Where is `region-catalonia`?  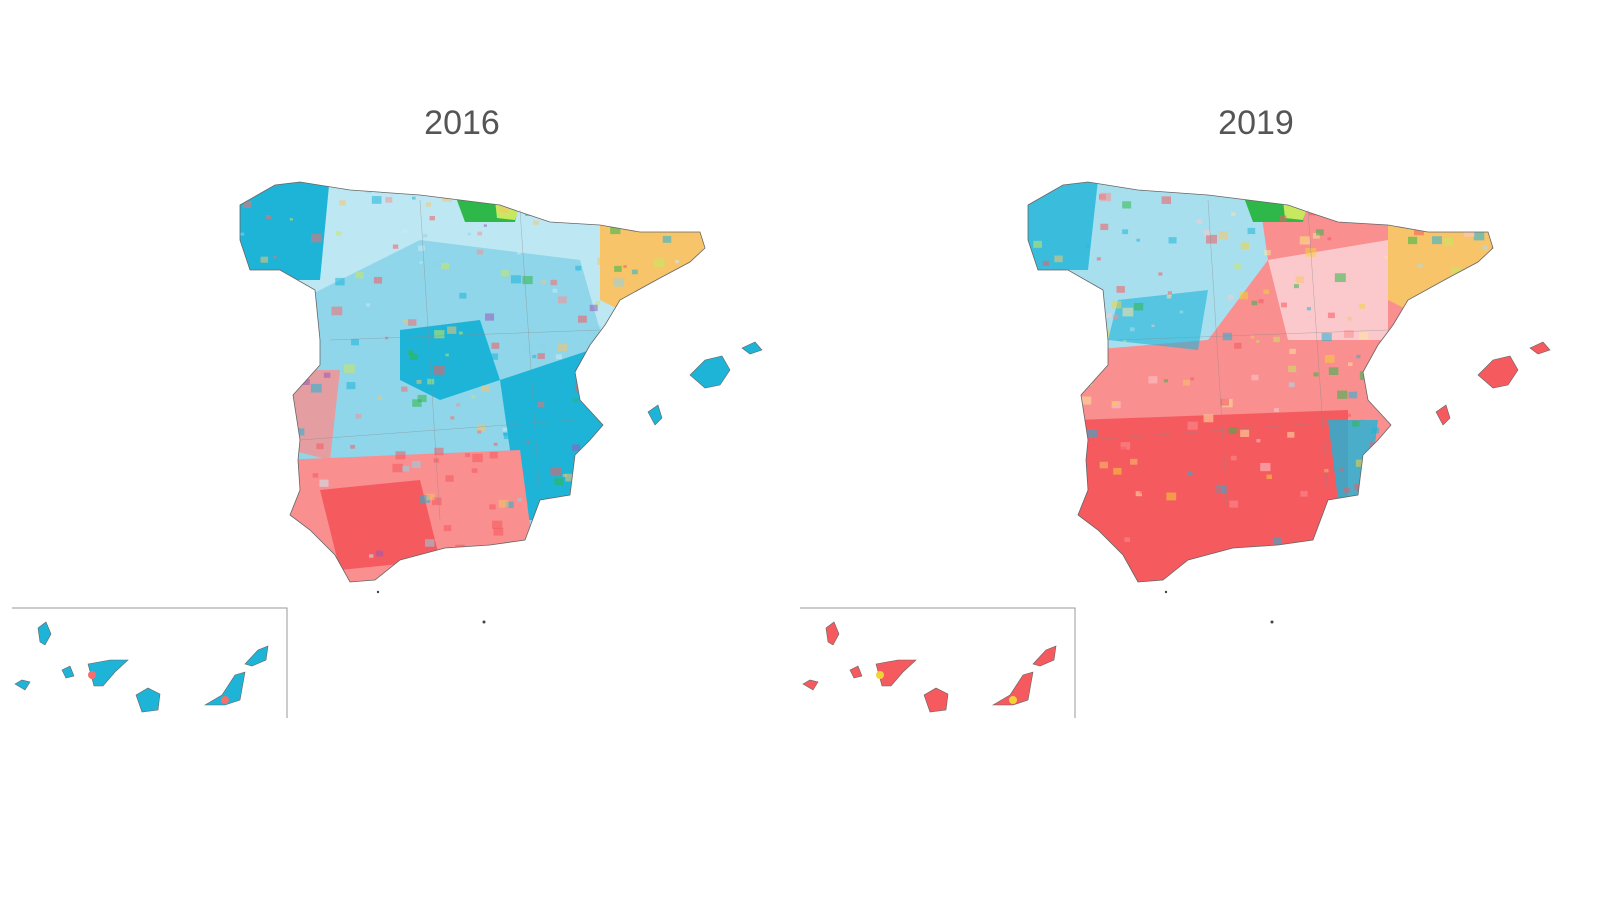 region-catalonia is located at coordinates (1440, 267).